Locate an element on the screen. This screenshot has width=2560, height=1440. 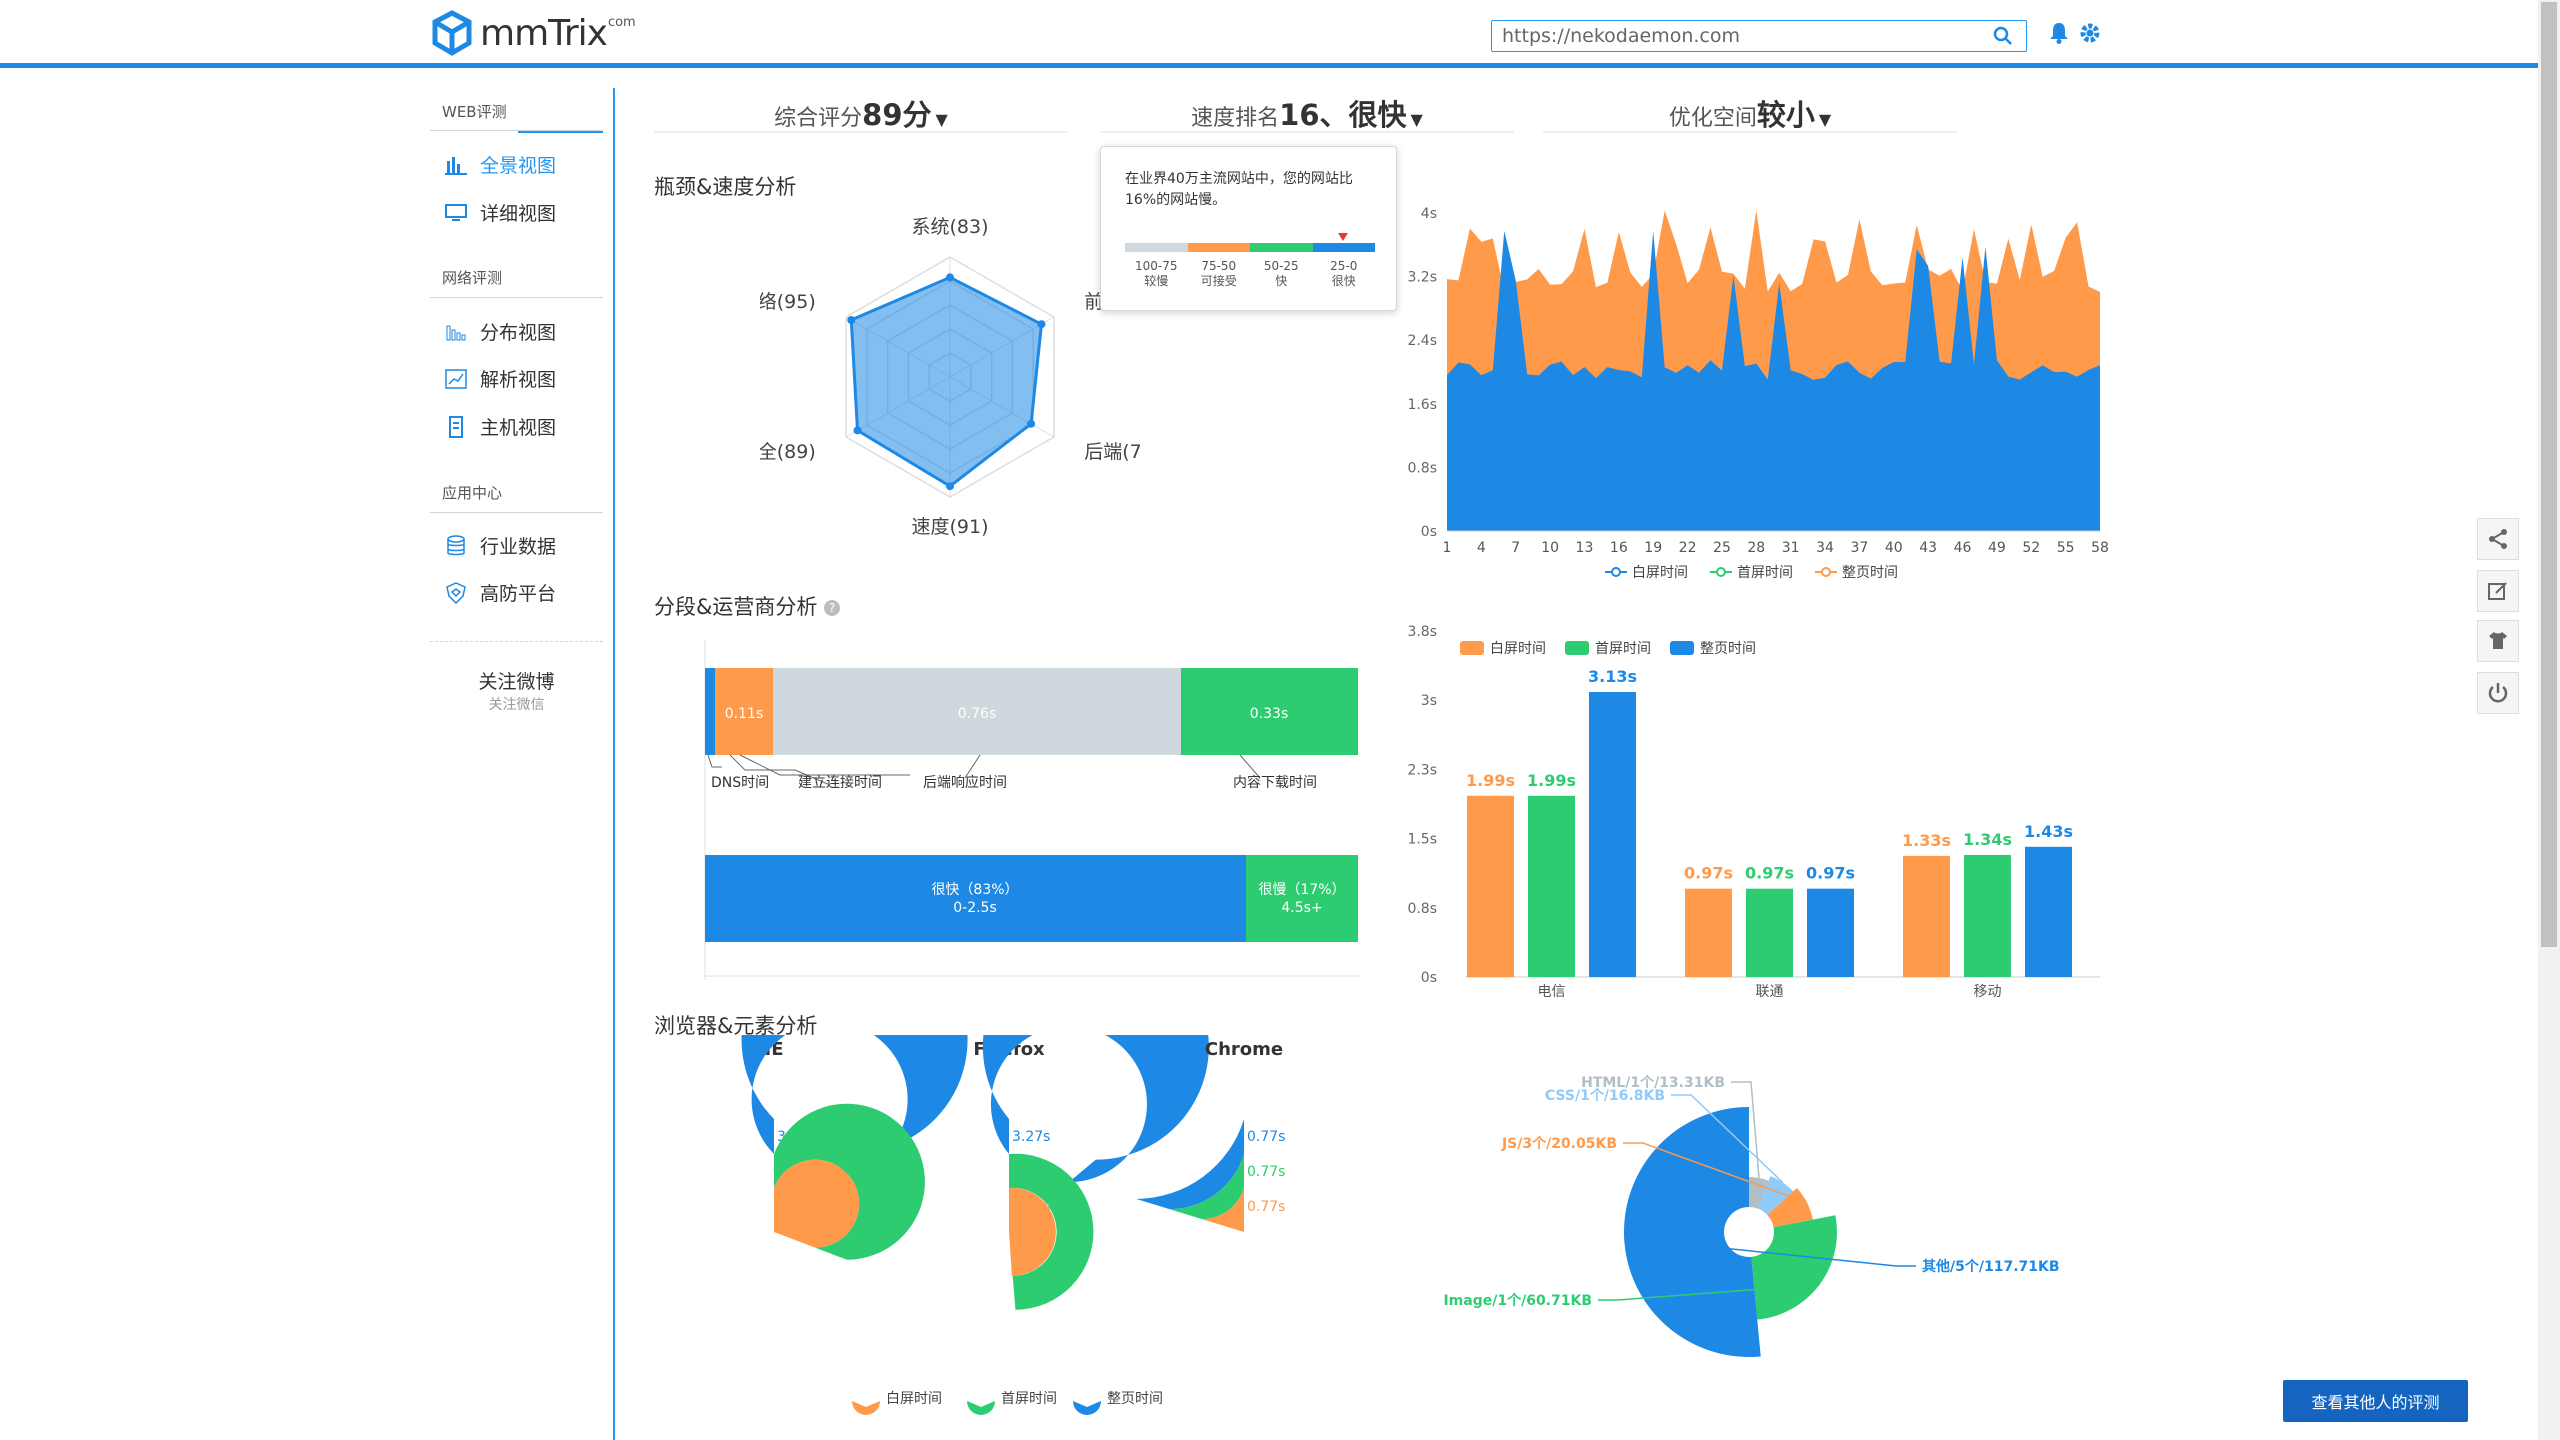
cube-logo-icon is located at coordinates (452, 33).